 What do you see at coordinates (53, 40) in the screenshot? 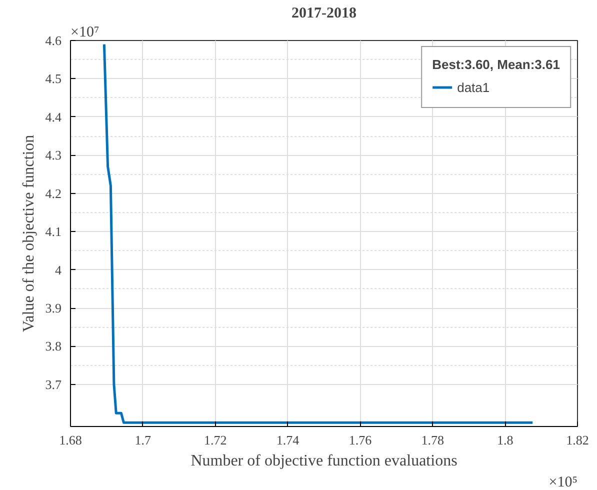
I see `y-tick-label: 4.6` at bounding box center [53, 40].